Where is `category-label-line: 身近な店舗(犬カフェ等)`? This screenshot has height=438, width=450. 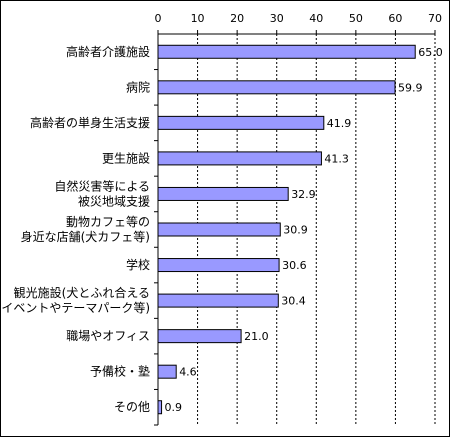
category-label-line: 身近な店舗(犬カフェ等) is located at coordinates (85, 236).